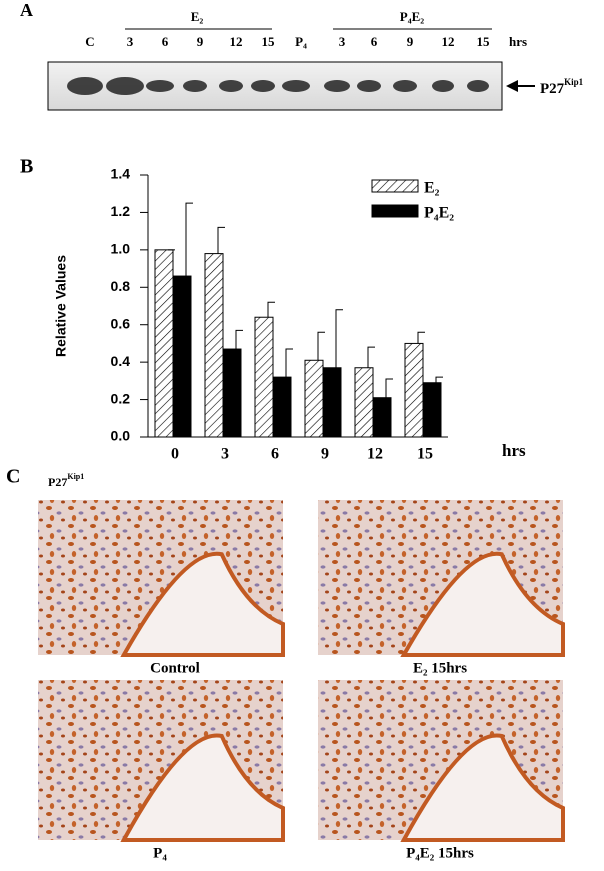  What do you see at coordinates (278, 86) in the screenshot?
I see `bands` at bounding box center [278, 86].